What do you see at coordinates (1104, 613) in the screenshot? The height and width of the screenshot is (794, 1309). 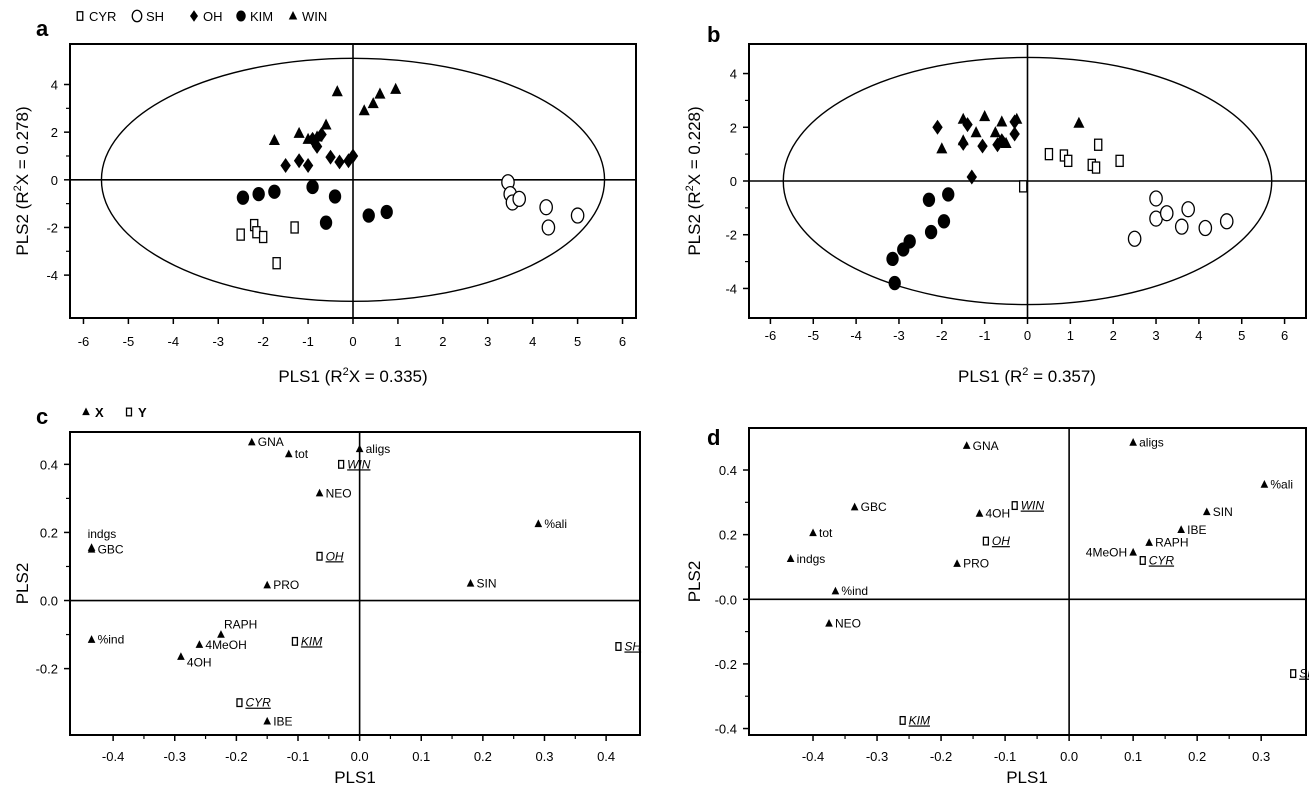 I see `series-Y: WIN OH CYR SH KIM` at bounding box center [1104, 613].